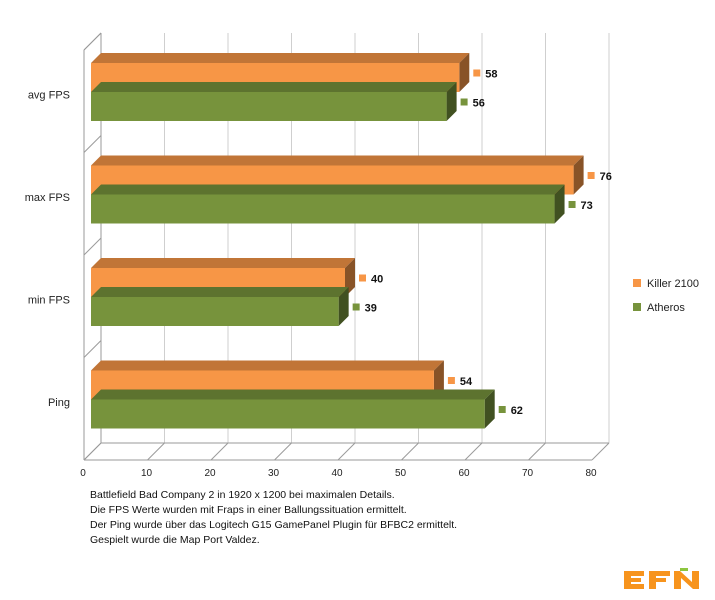  What do you see at coordinates (673, 284) in the screenshot?
I see `legend-label: Killer 2100` at bounding box center [673, 284].